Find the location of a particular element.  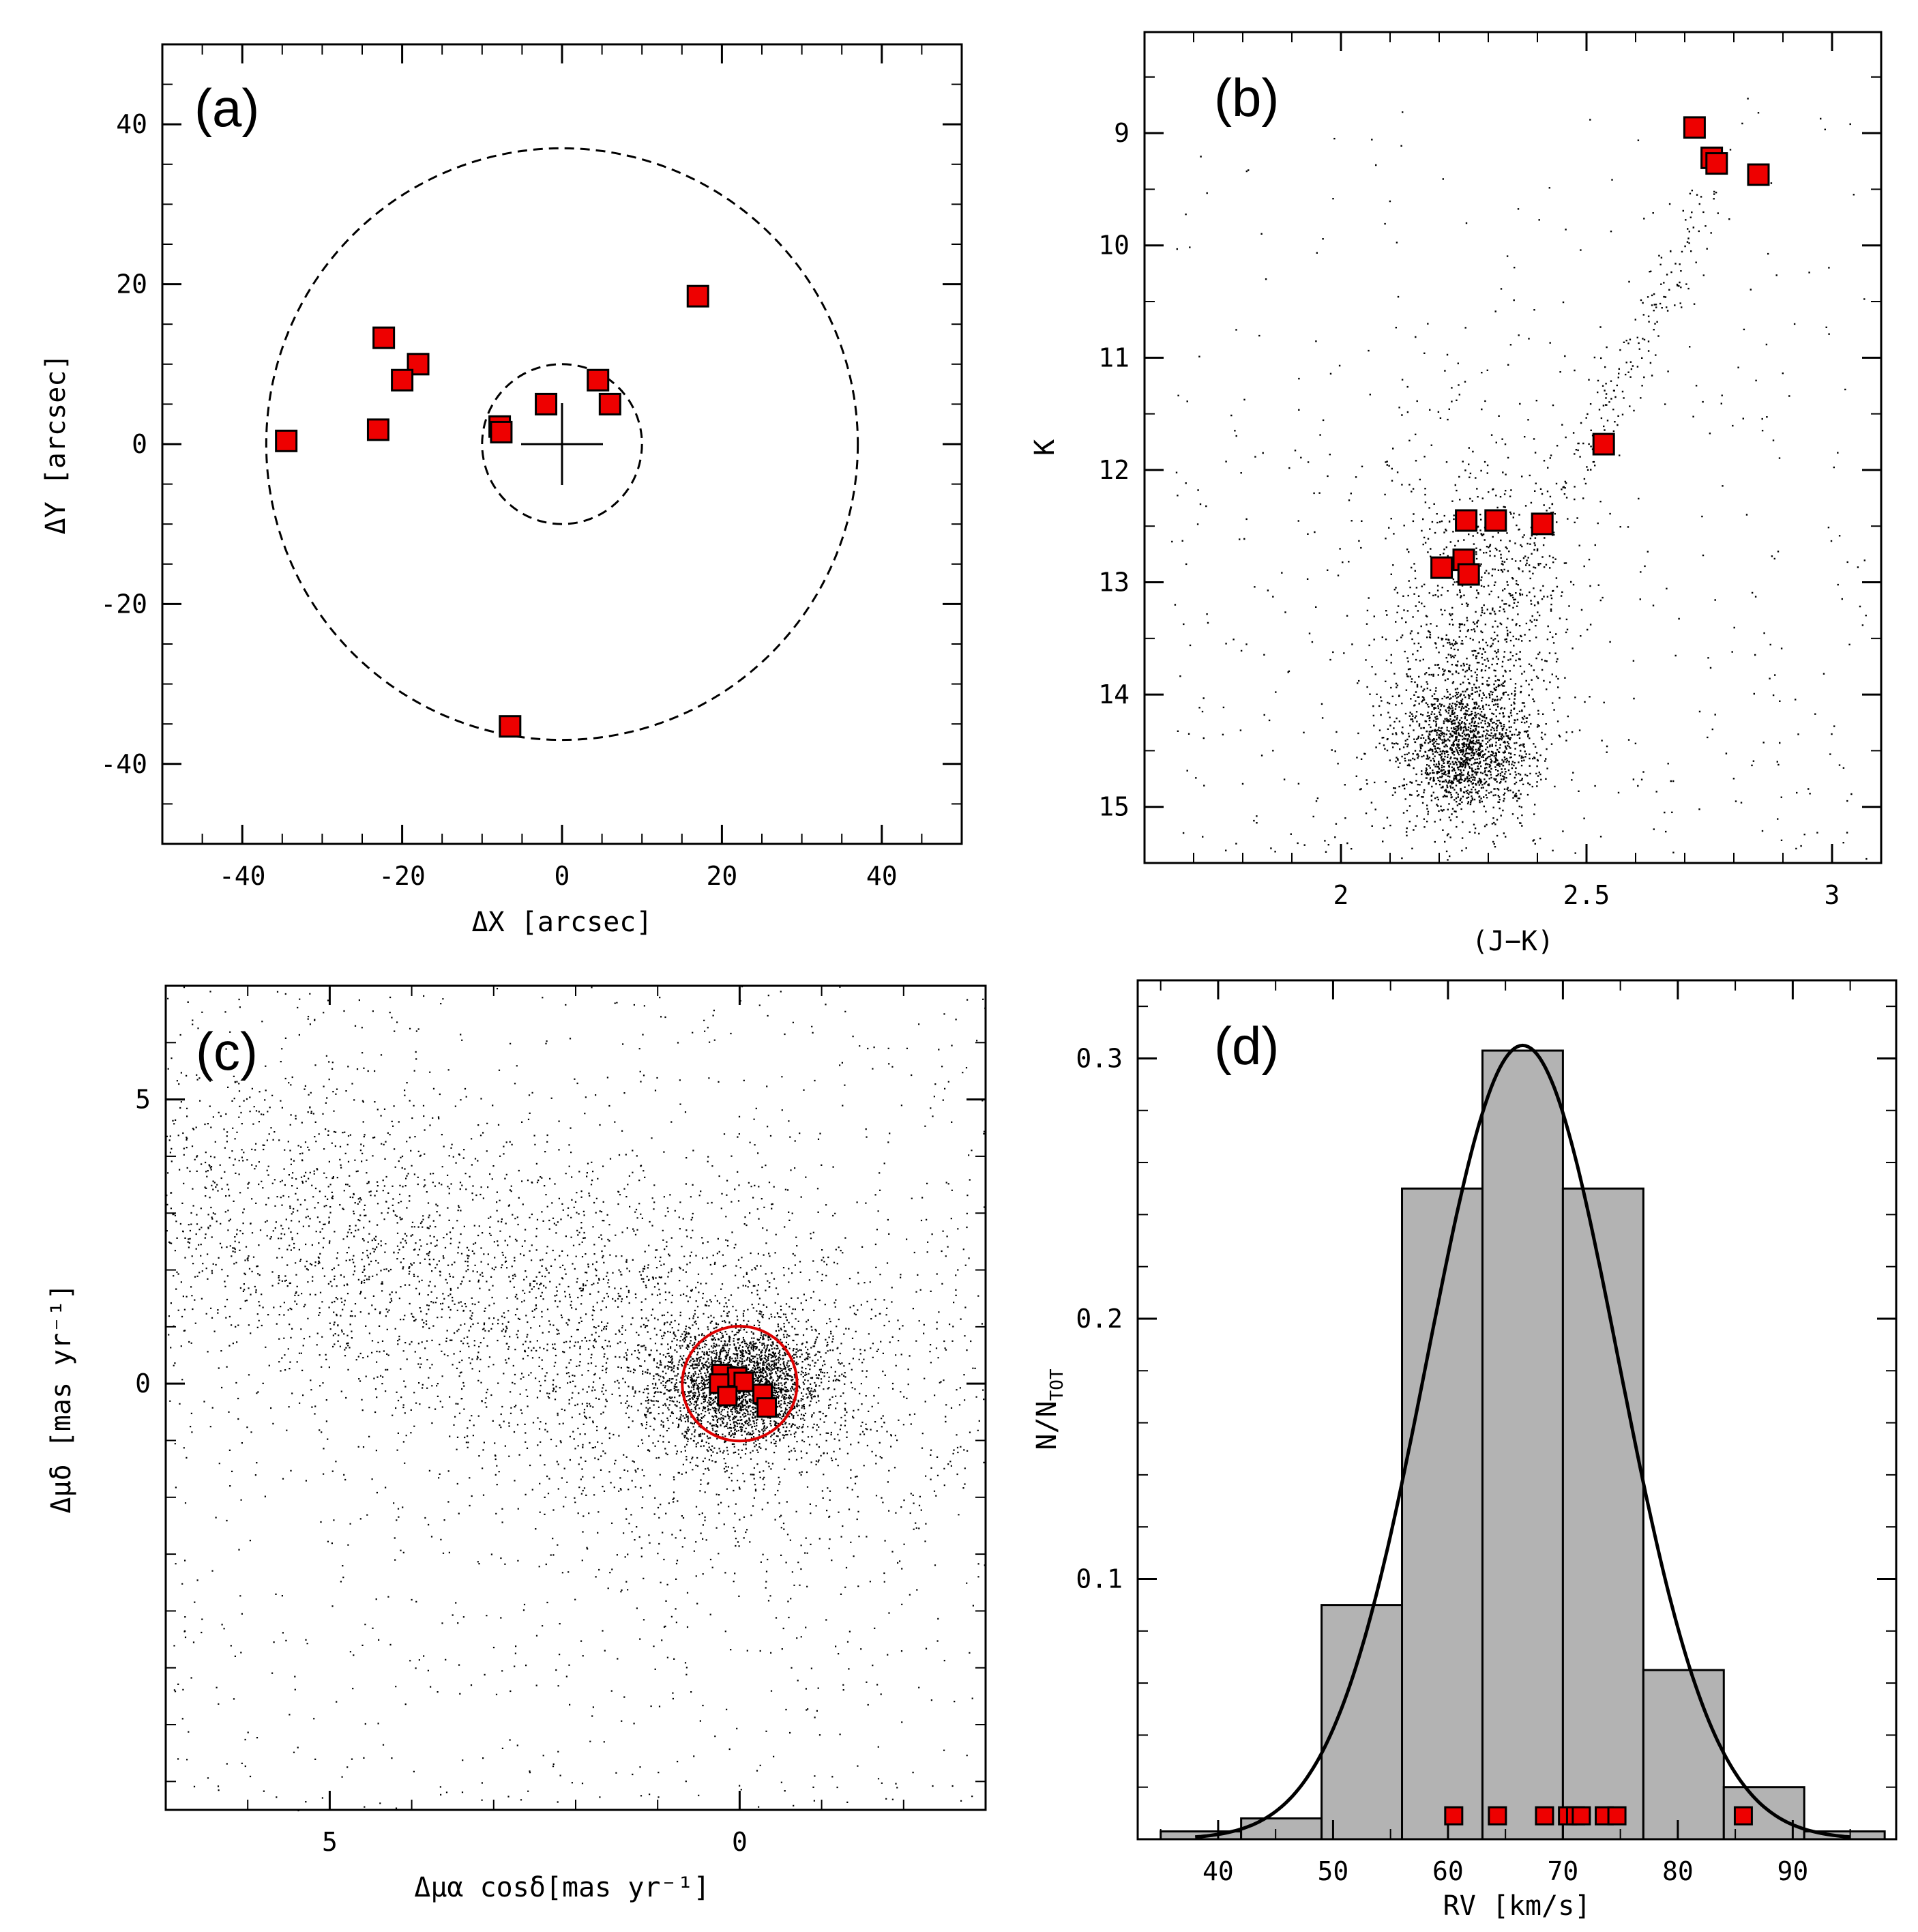

panel-b-field-stars is located at coordinates (1519, 479).